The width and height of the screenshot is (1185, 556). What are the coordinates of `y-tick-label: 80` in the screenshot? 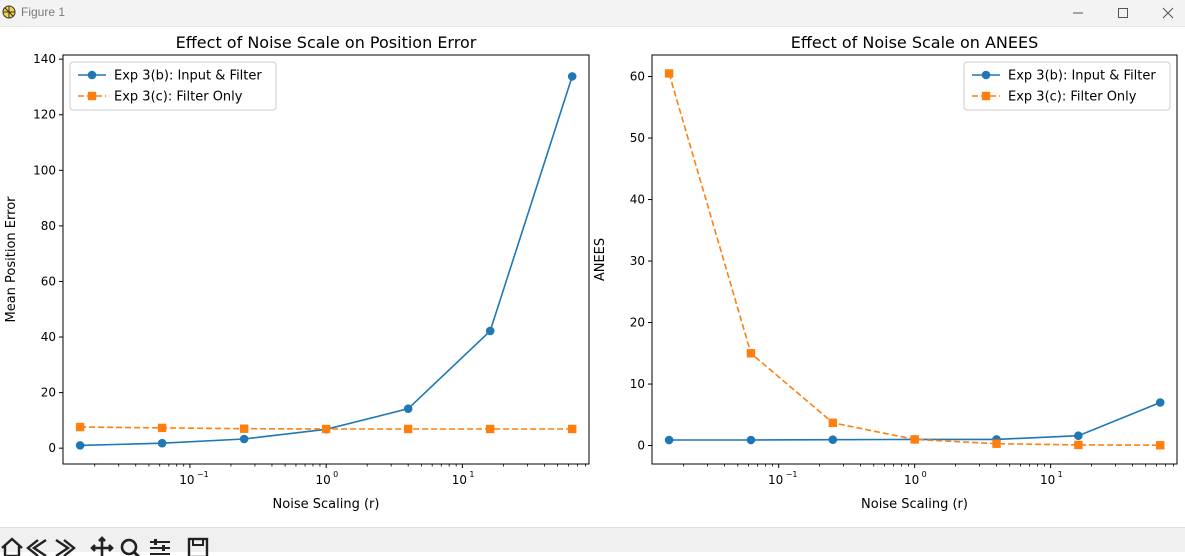 It's located at (48, 226).